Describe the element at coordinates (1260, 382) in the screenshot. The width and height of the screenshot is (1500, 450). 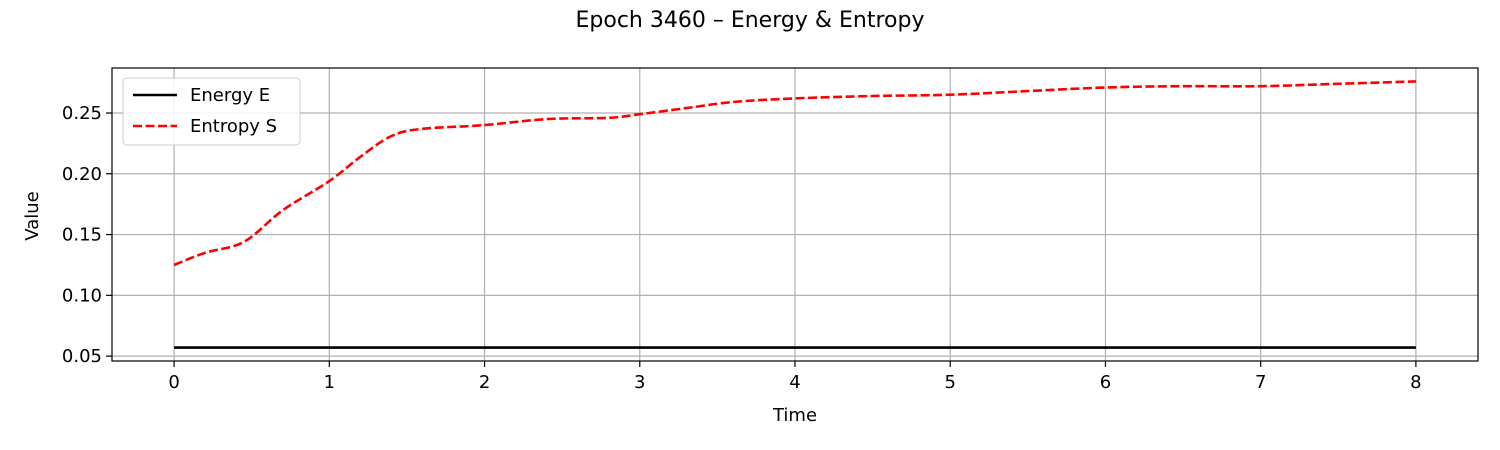
I see `x-tick-label: 7` at that location.